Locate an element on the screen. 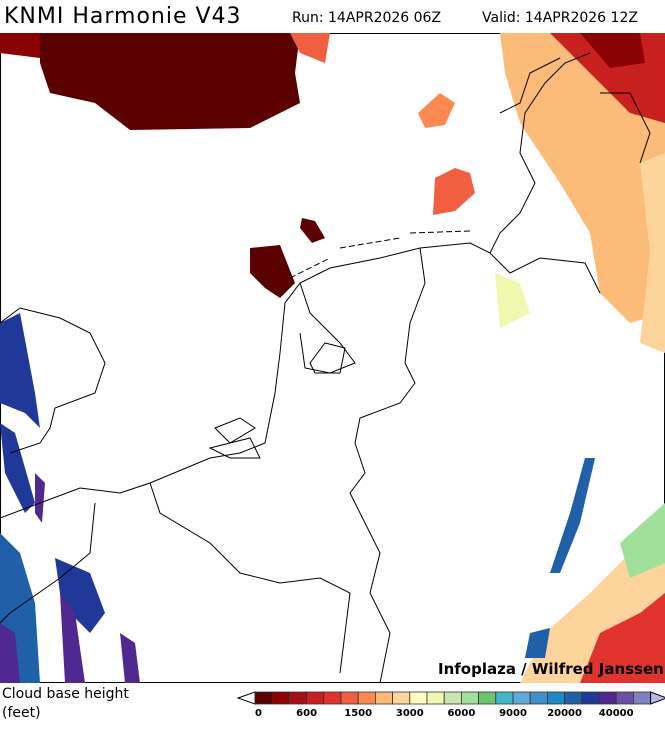 The width and height of the screenshot is (665, 735). chart-title: KNMI Harmonie V43 is located at coordinates (123, 16).